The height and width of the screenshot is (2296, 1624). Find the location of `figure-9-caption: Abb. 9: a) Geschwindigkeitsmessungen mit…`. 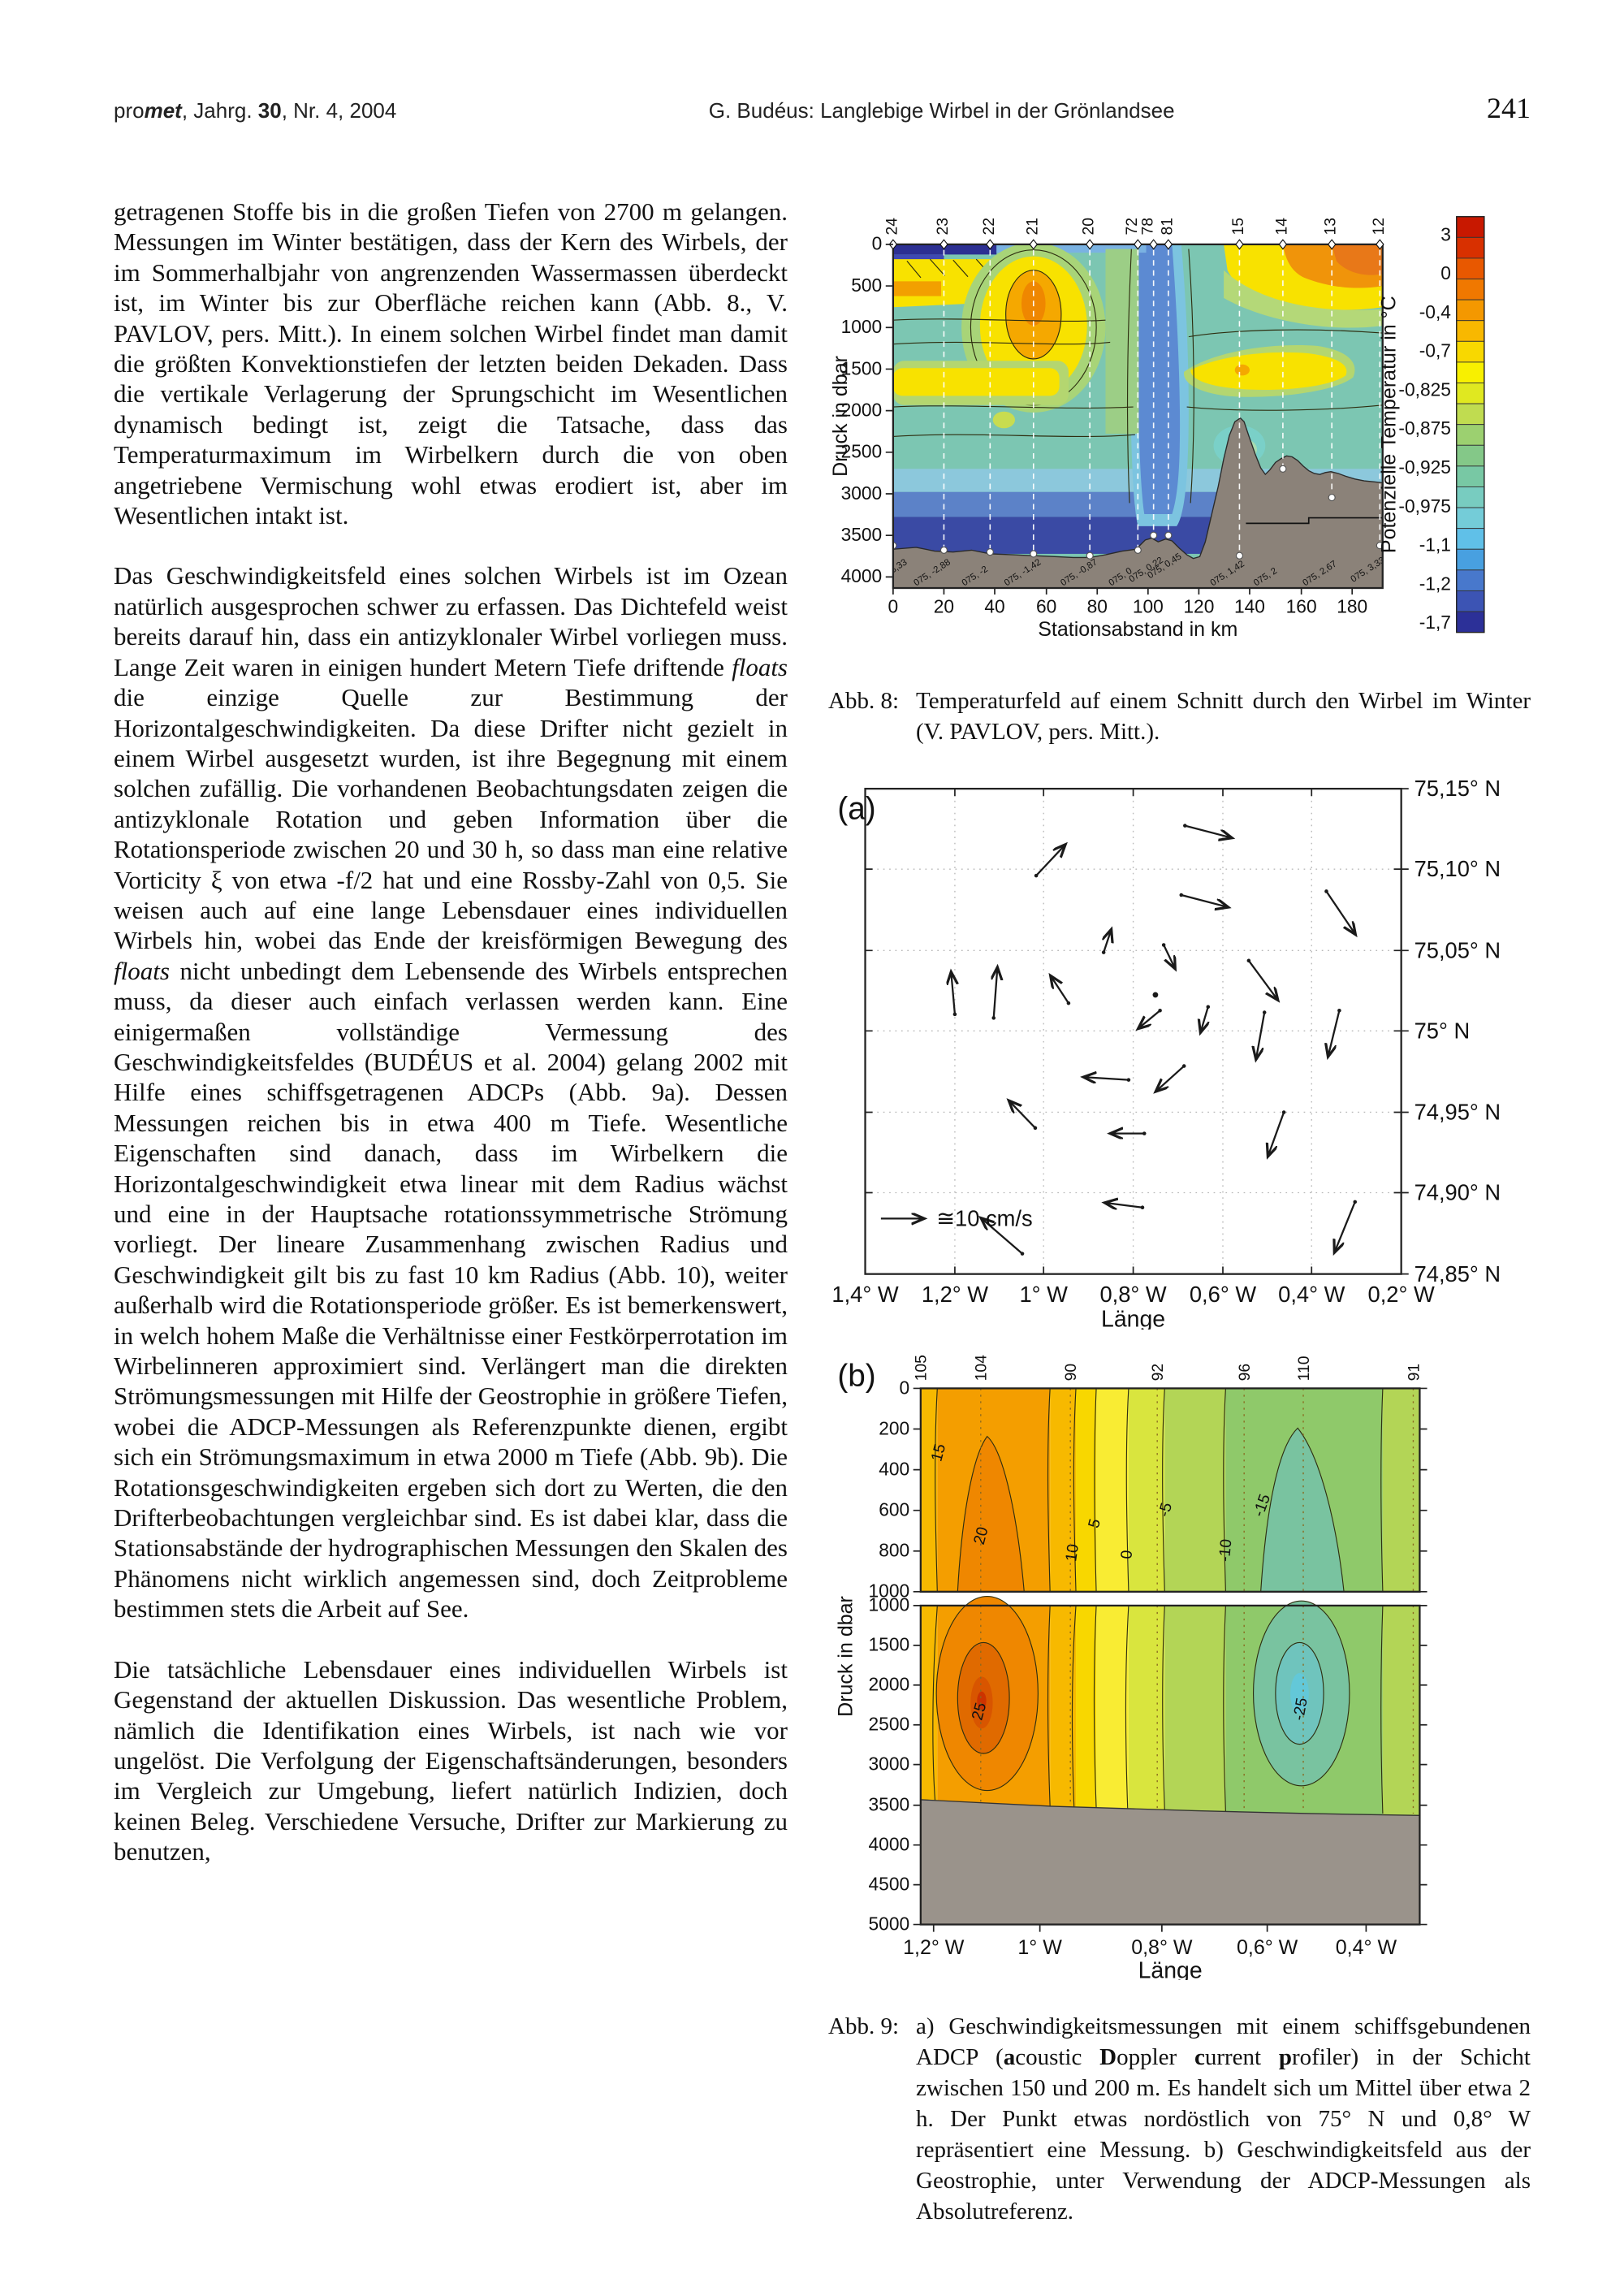

figure-9-caption: Abb. 9: a) Geschwindigkeitsmessungen mit… is located at coordinates (1180, 2119).